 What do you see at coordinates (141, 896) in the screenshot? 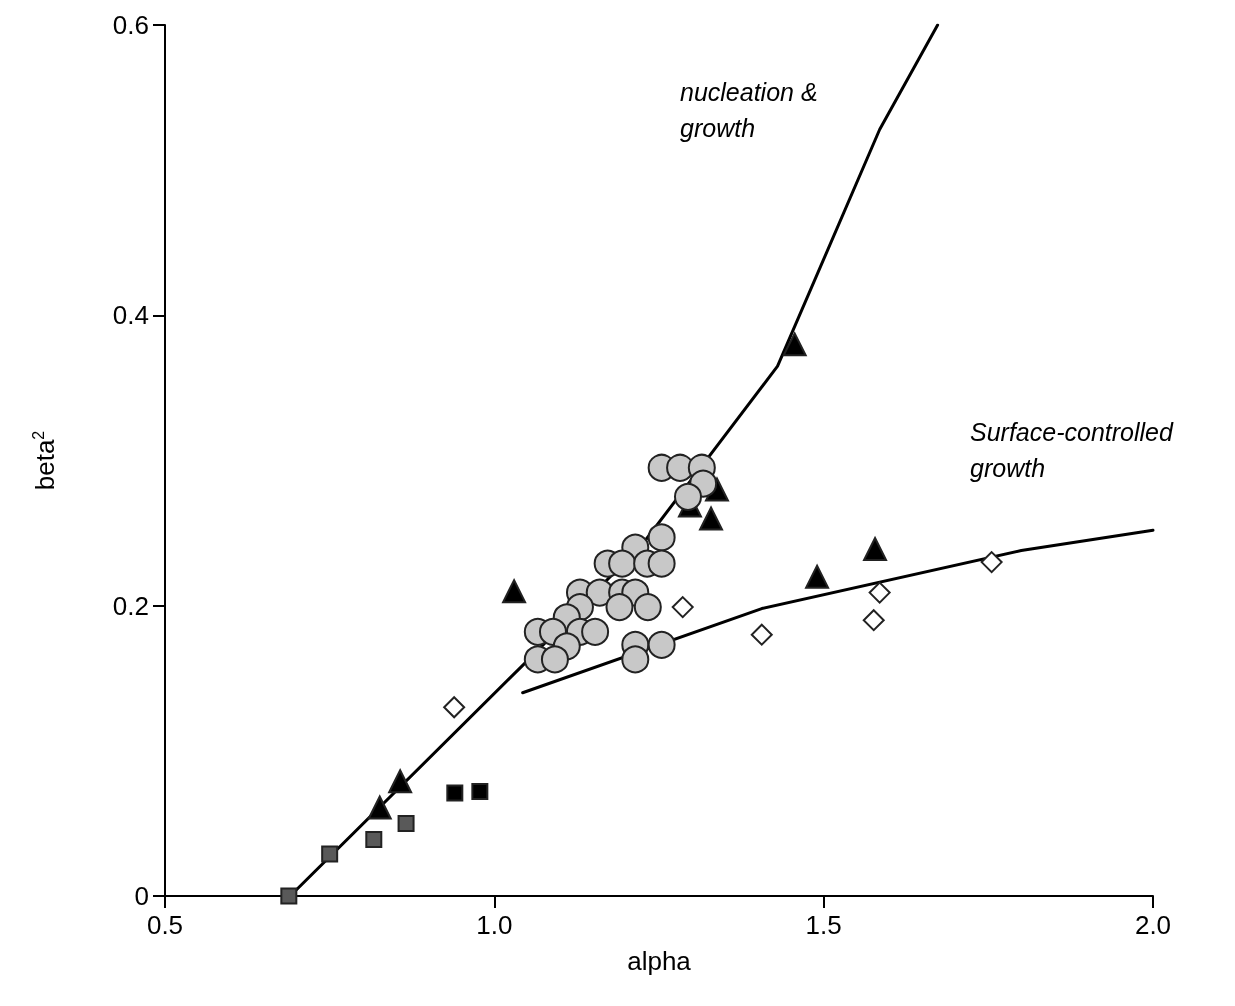
I see `y-tick-label: 0` at bounding box center [141, 896].